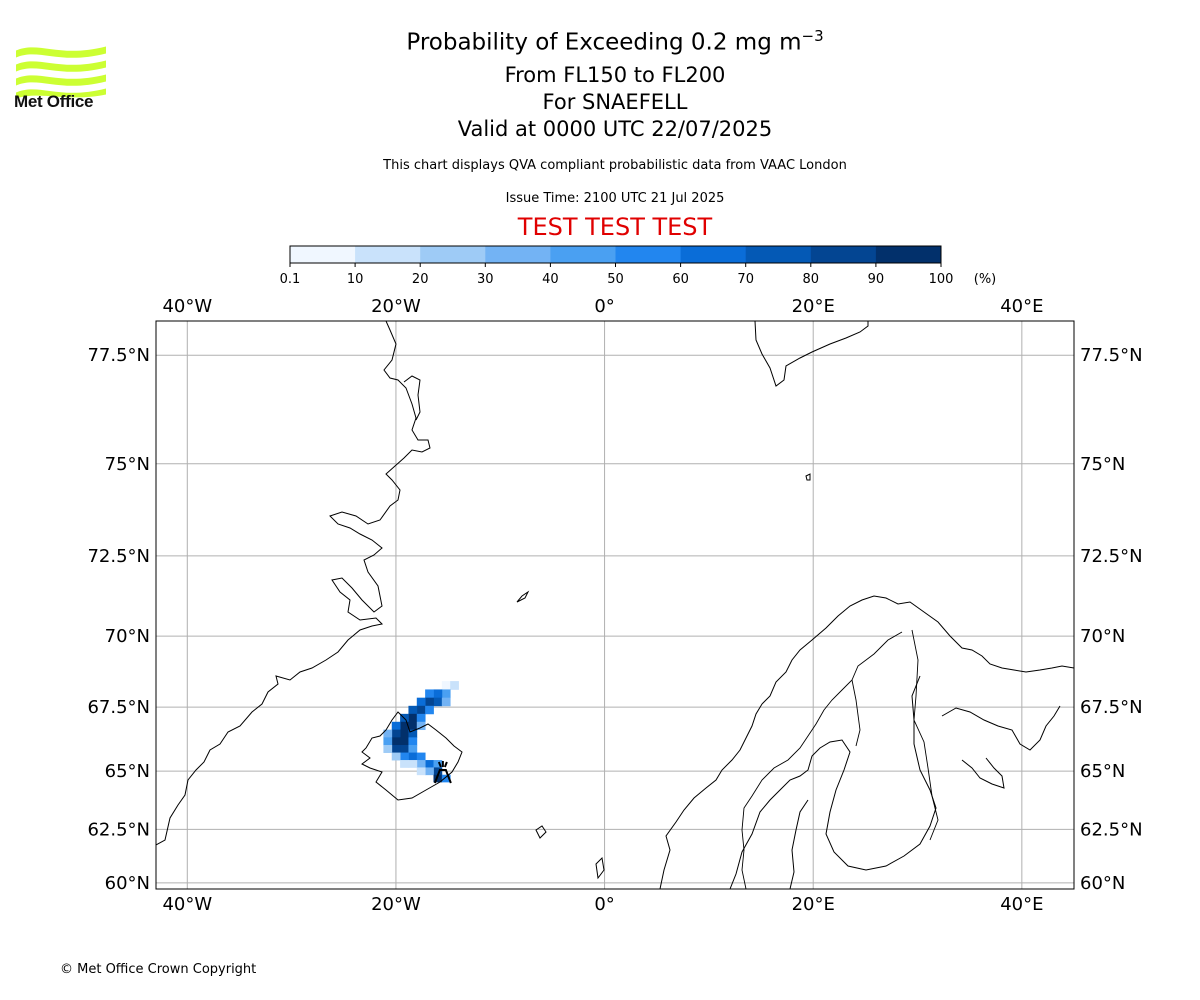  I want to click on coastline-scandinavia, so click(866, 742).